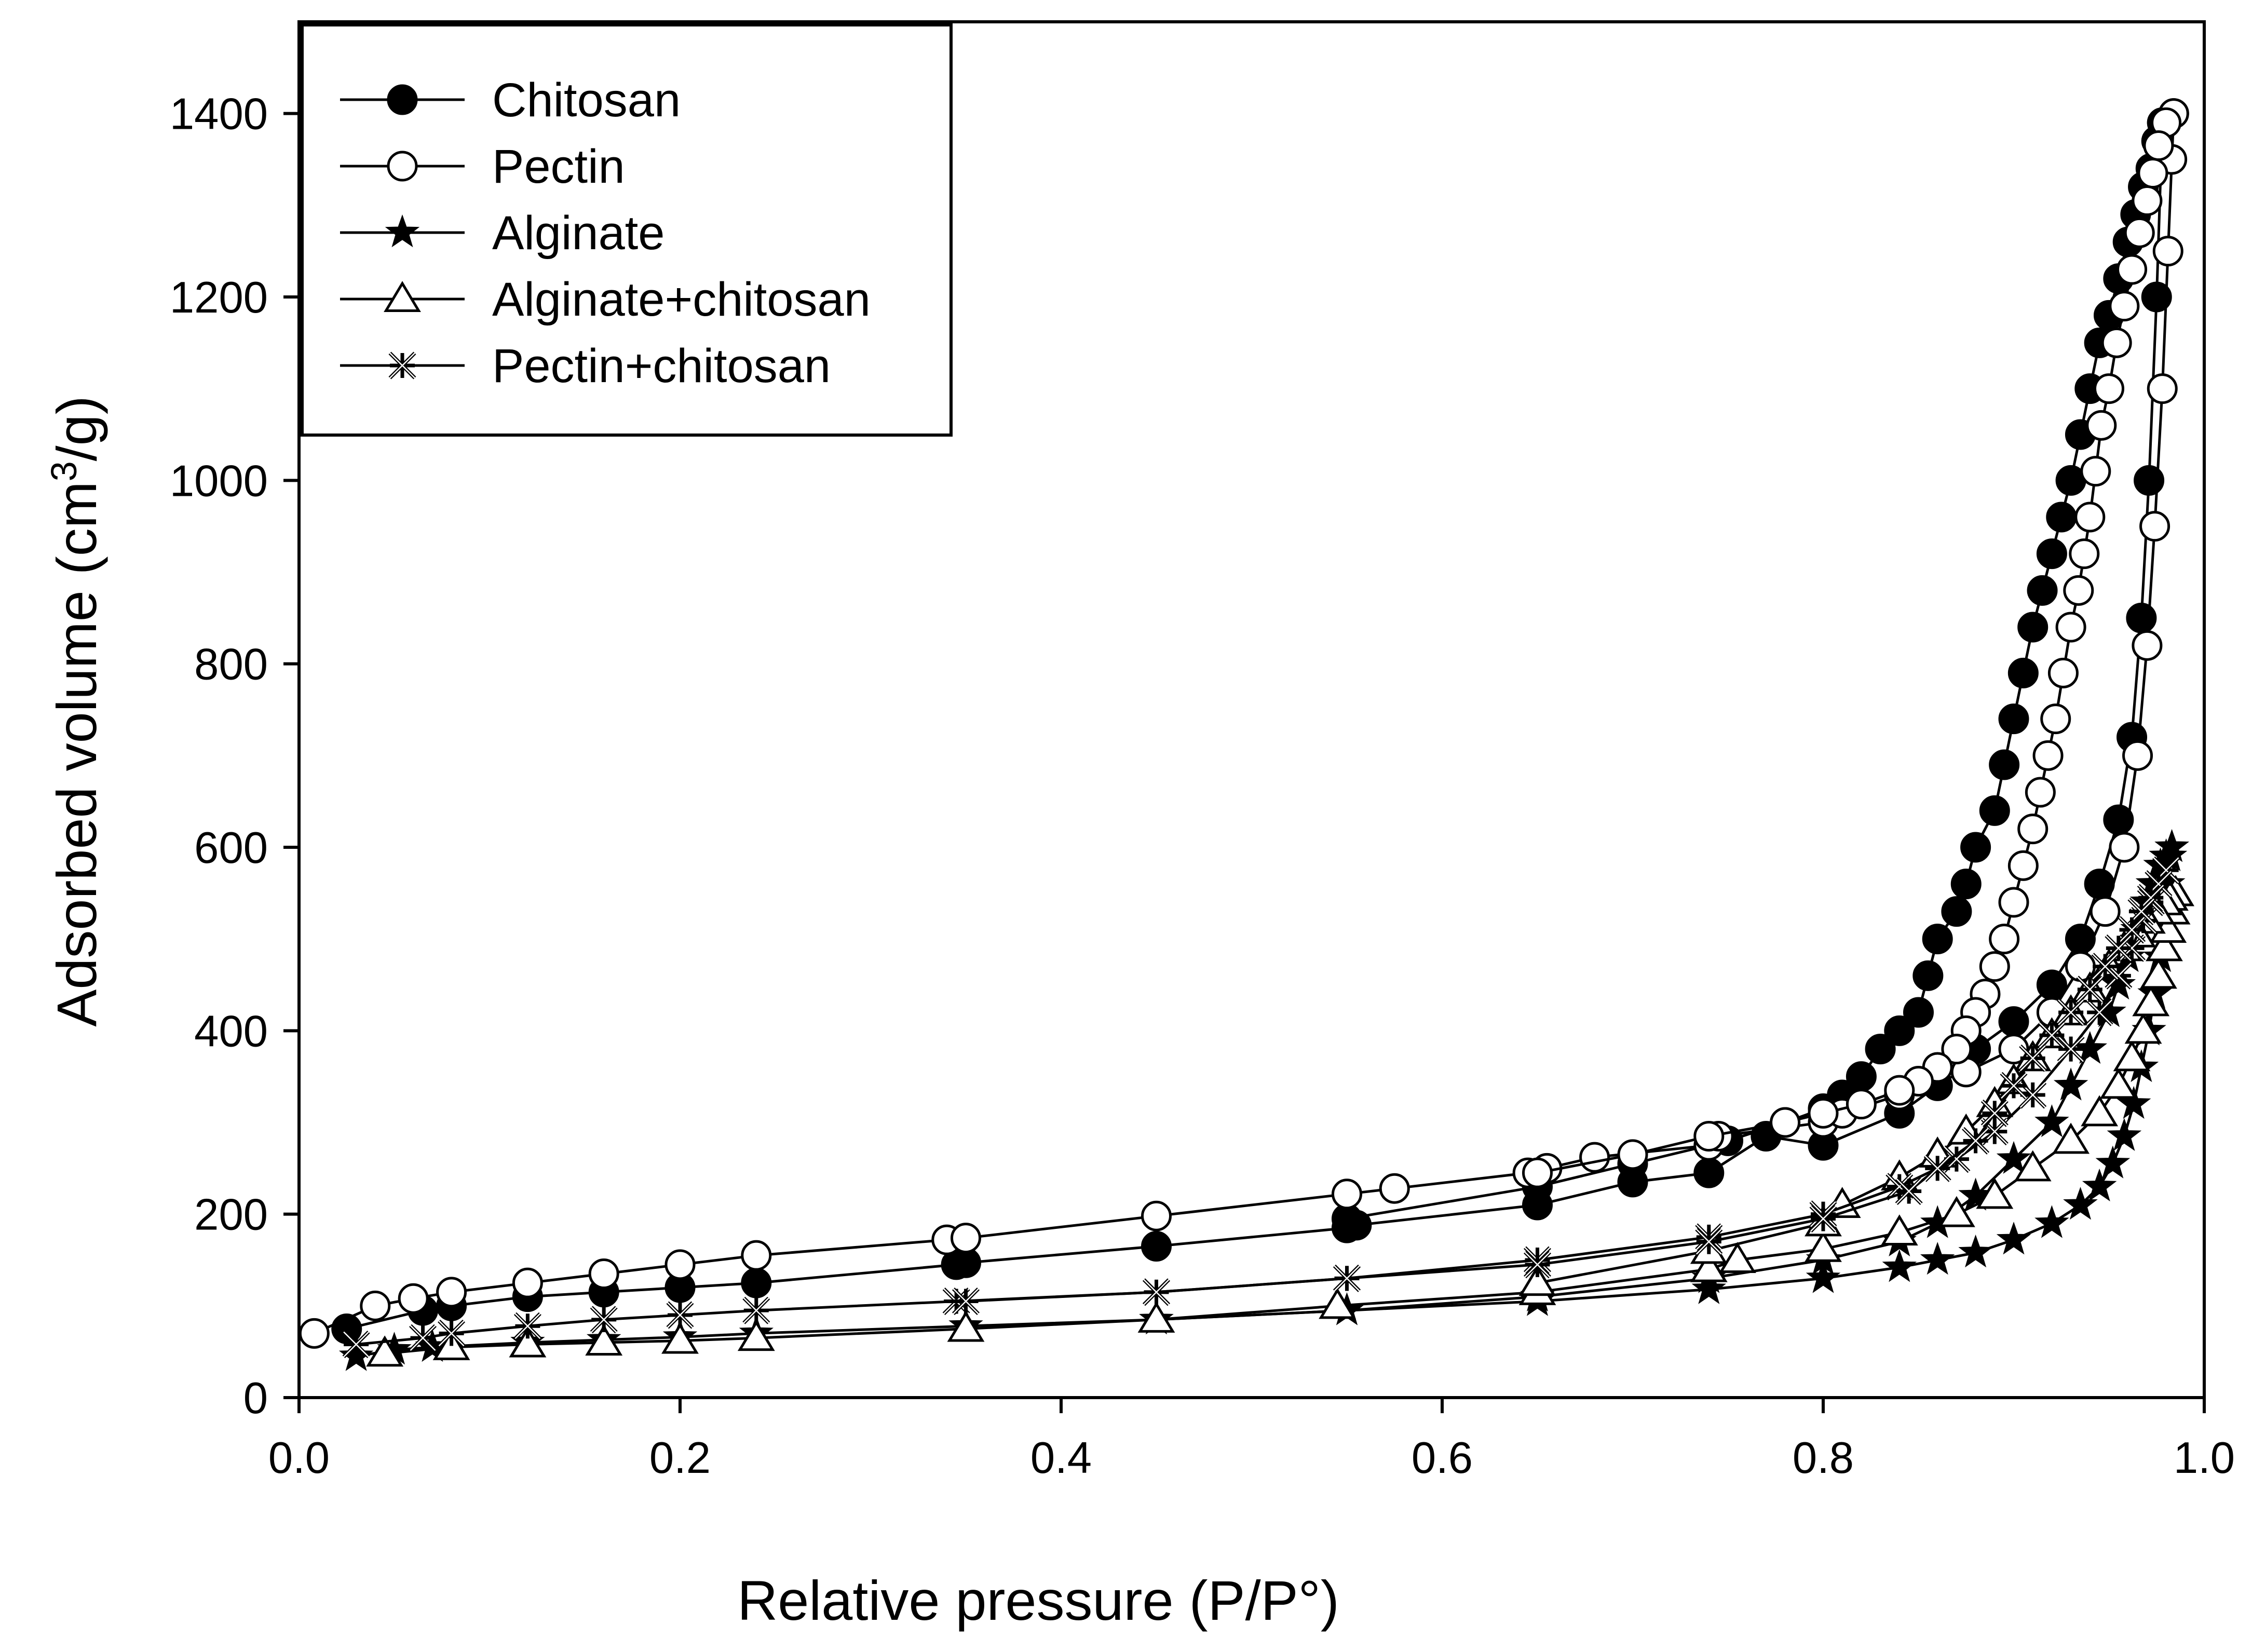  What do you see at coordinates (231, 1215) in the screenshot?
I see `y-tick-label: 200` at bounding box center [231, 1215].